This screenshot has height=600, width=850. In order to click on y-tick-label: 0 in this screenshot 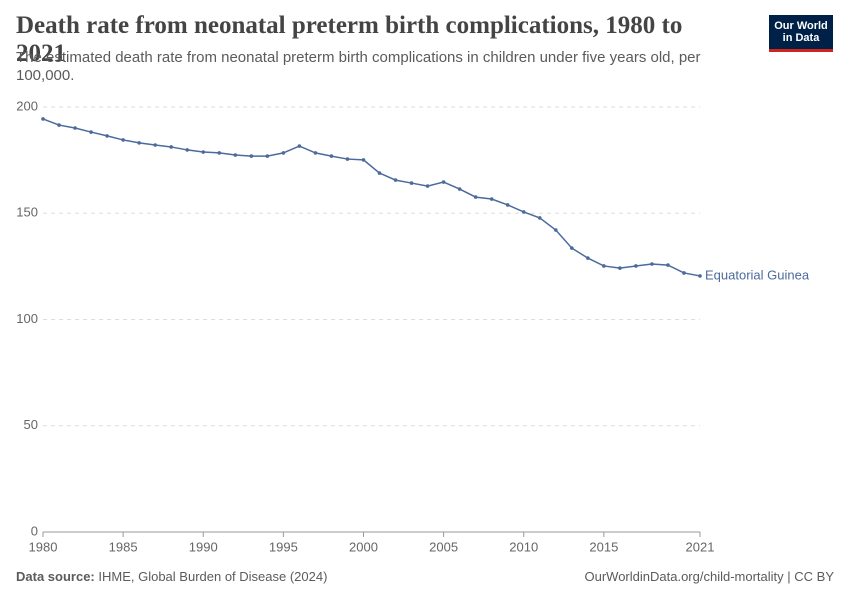, I will do `click(34, 530)`.